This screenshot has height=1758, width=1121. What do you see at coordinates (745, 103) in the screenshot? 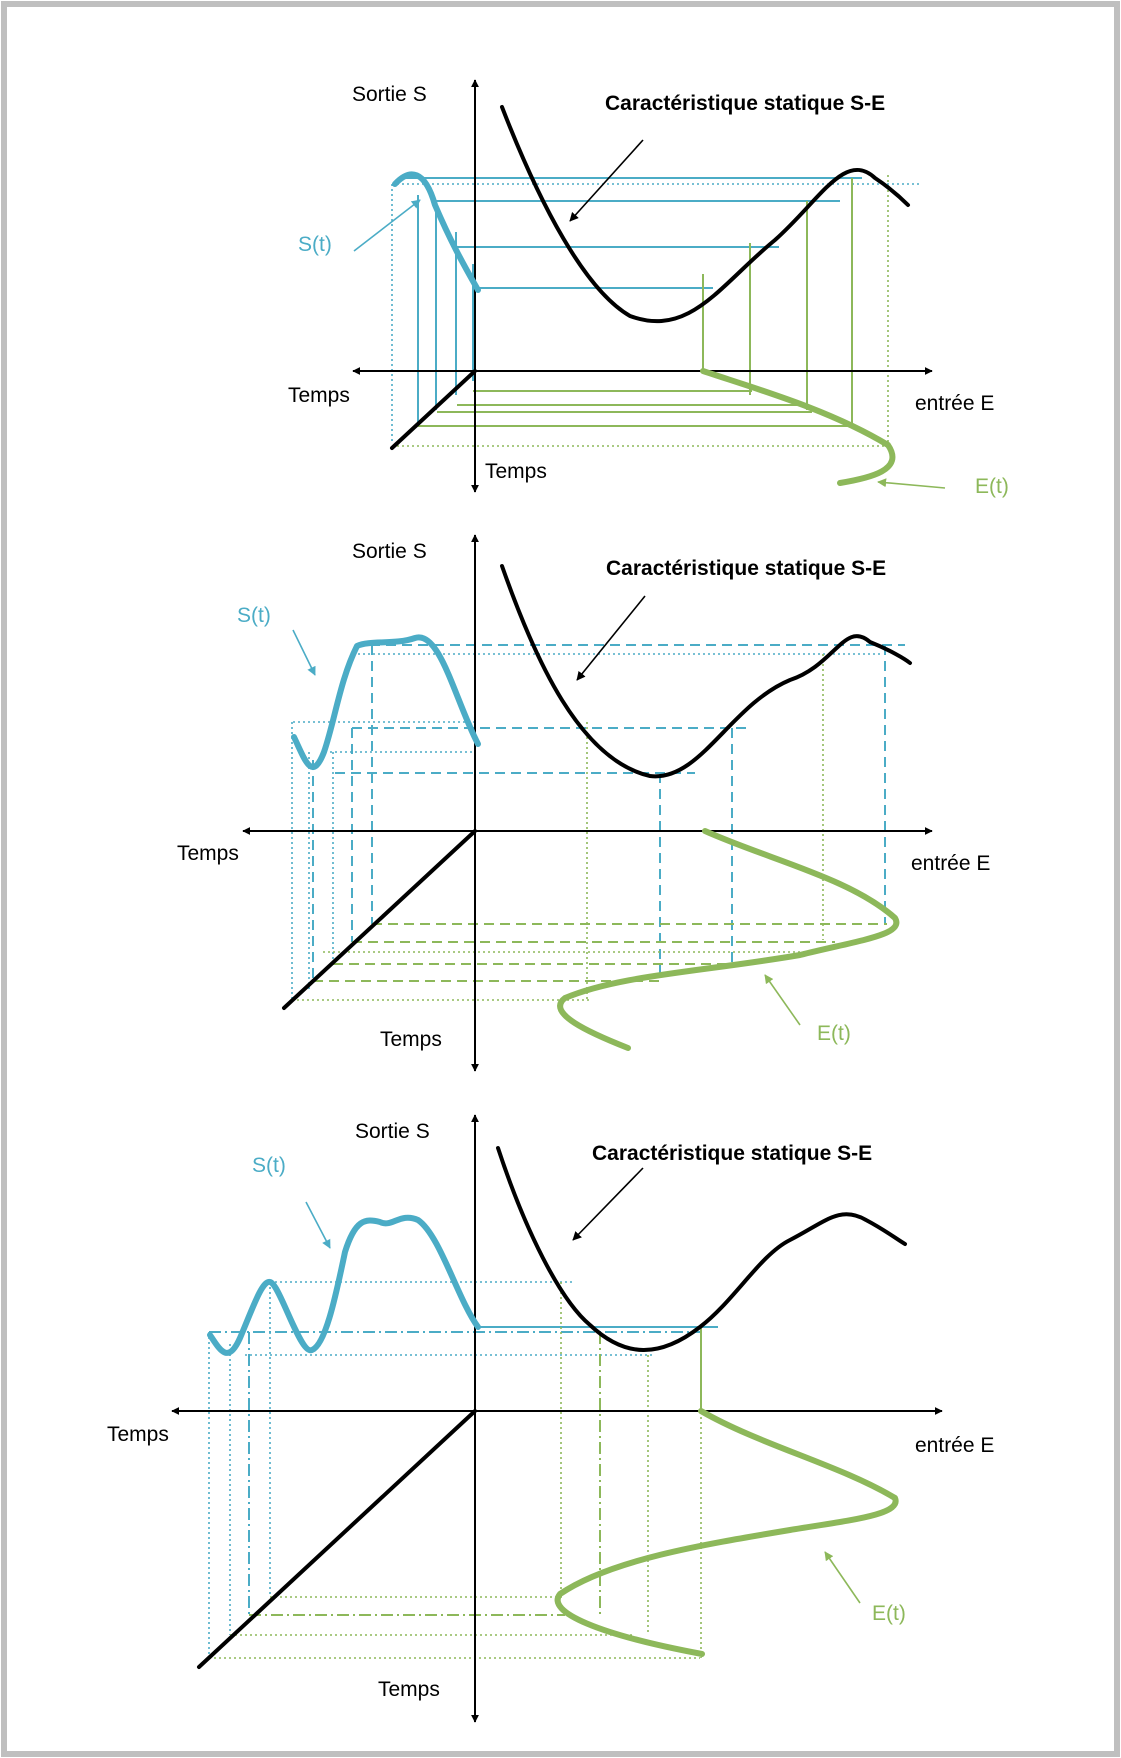
I see `panel-1-characteristic-label: Caractéristique statique S-E` at bounding box center [745, 103].